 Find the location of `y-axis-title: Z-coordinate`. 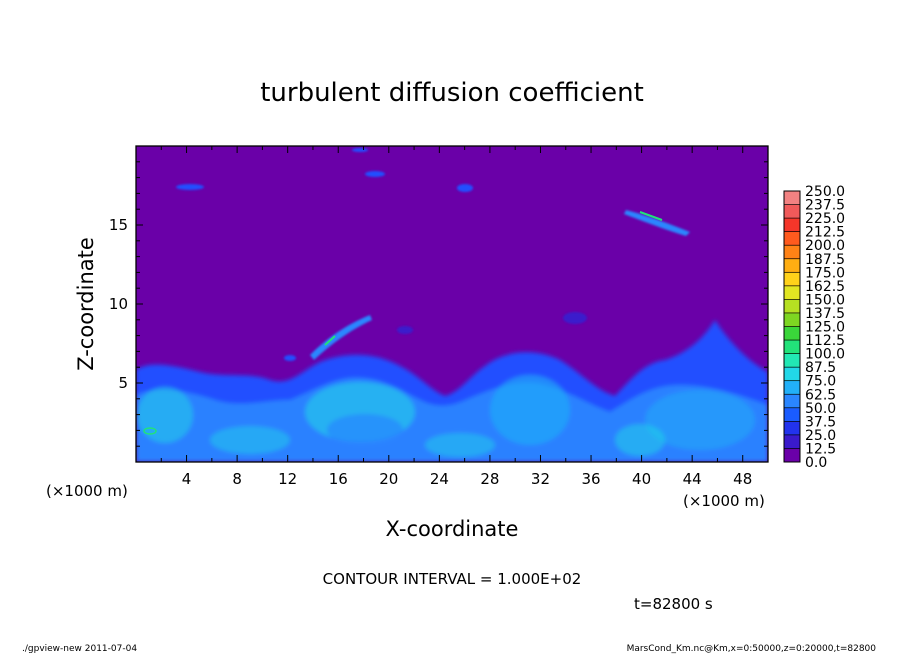

y-axis-title: Z-coordinate is located at coordinates (86, 304).